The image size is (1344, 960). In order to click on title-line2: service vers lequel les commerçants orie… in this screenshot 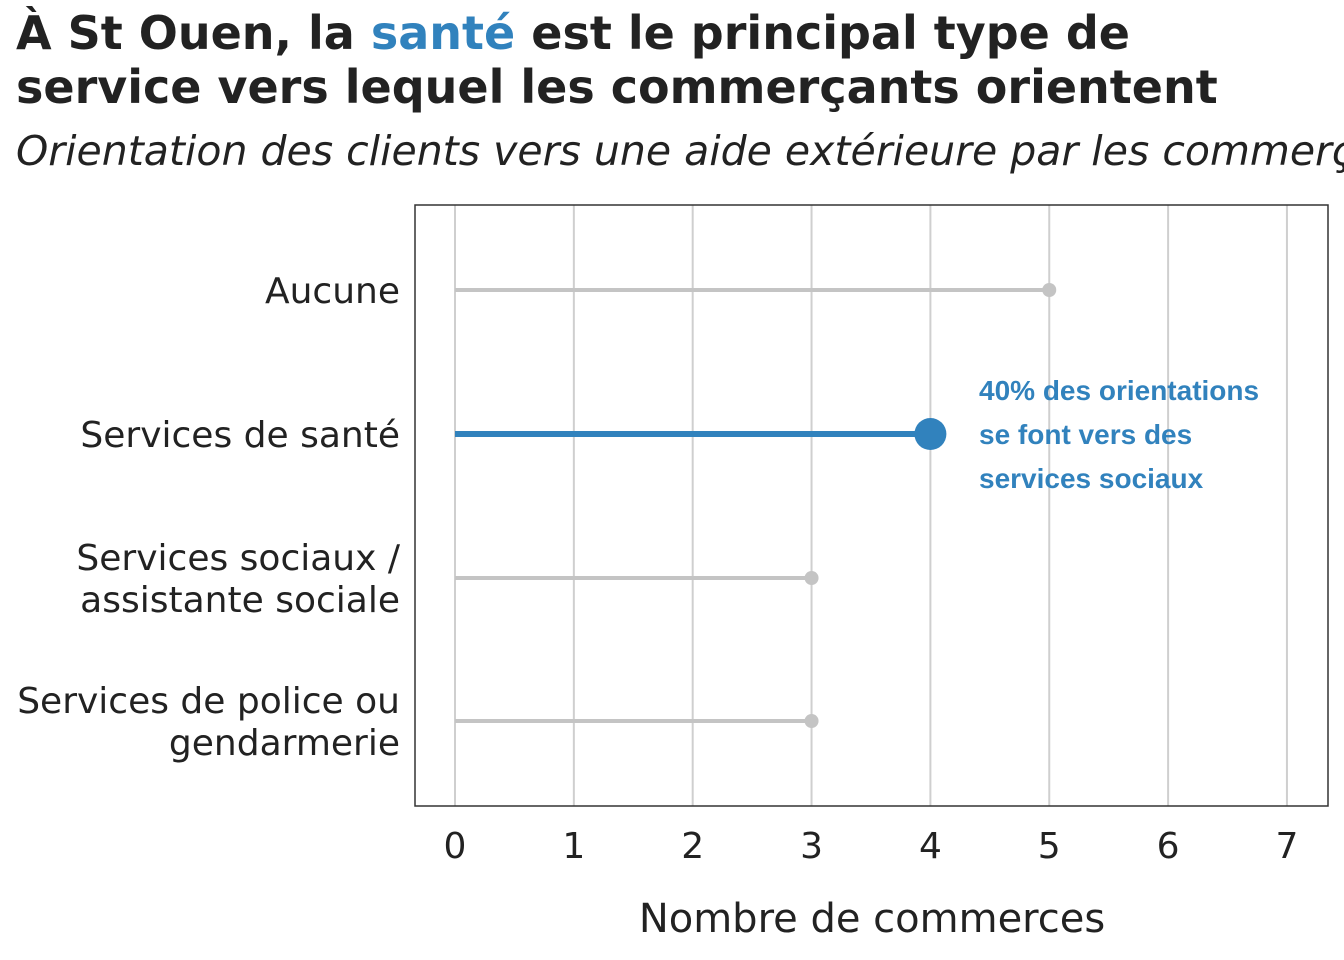, I will do `click(617, 87)`.